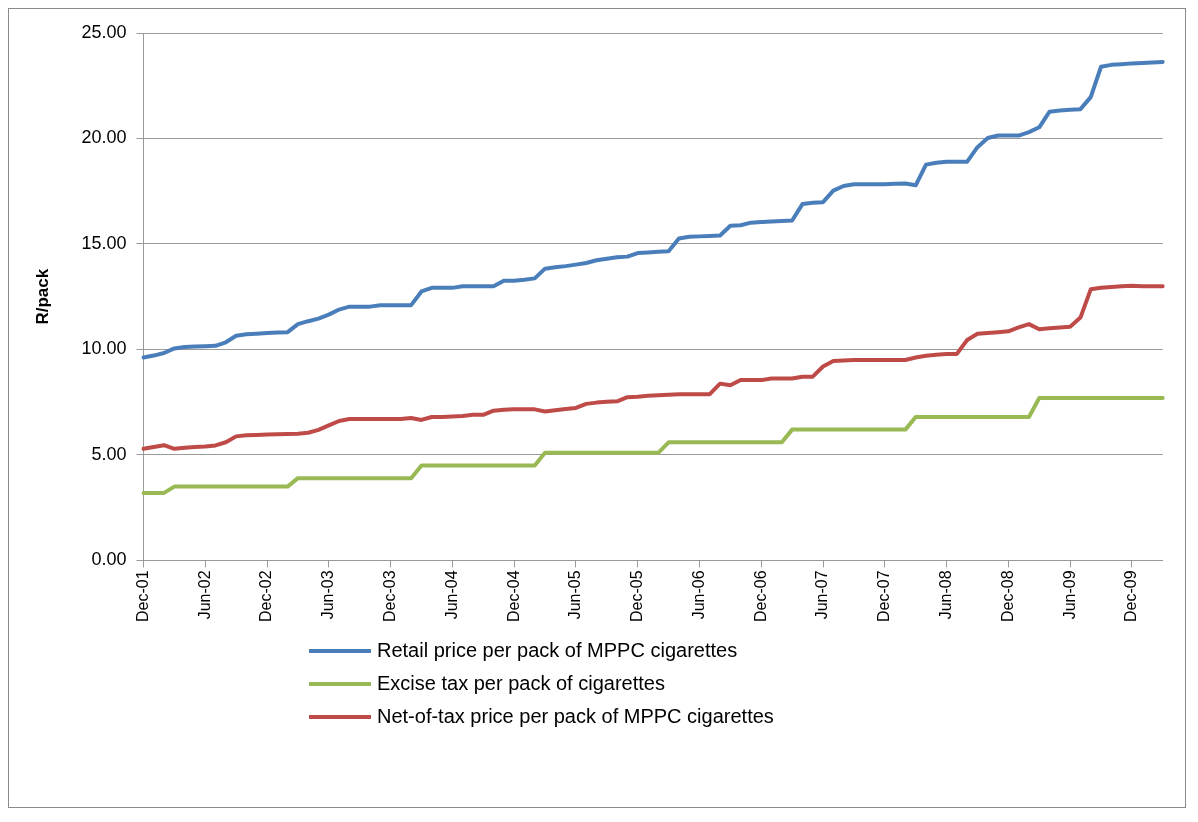 This screenshot has height=822, width=1198. Describe the element at coordinates (575, 716) in the screenshot. I see `legend-label: Net-of-tax price per pack of MPPC cigarettes` at that location.